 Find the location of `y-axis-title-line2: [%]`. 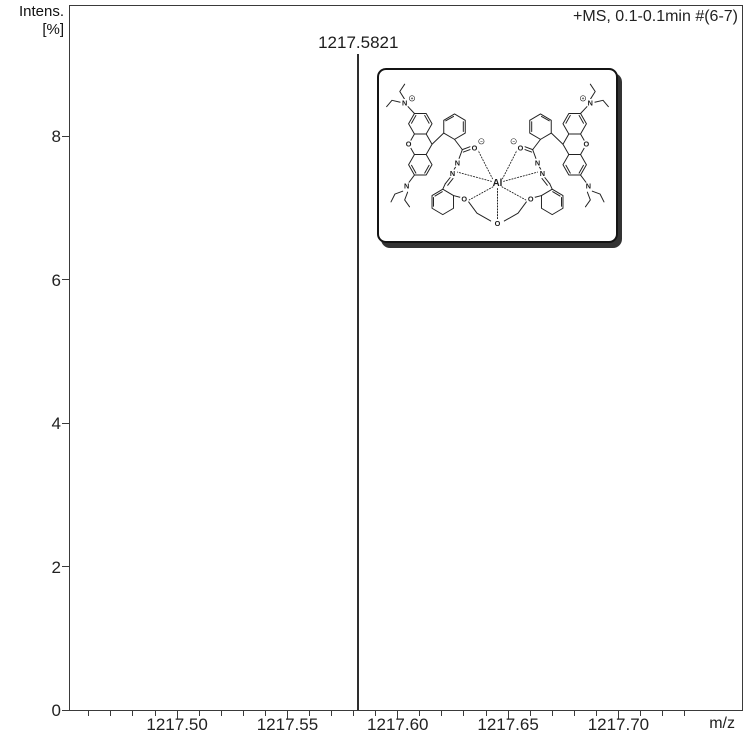

y-axis-title-line2: [%] is located at coordinates (53, 29).